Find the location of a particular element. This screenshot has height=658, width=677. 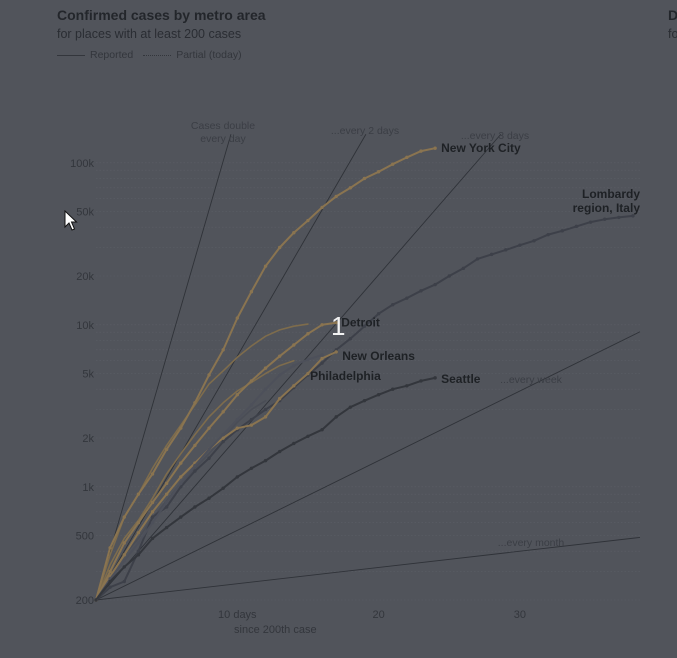

next-panel-title: D is located at coordinates (672, 15).